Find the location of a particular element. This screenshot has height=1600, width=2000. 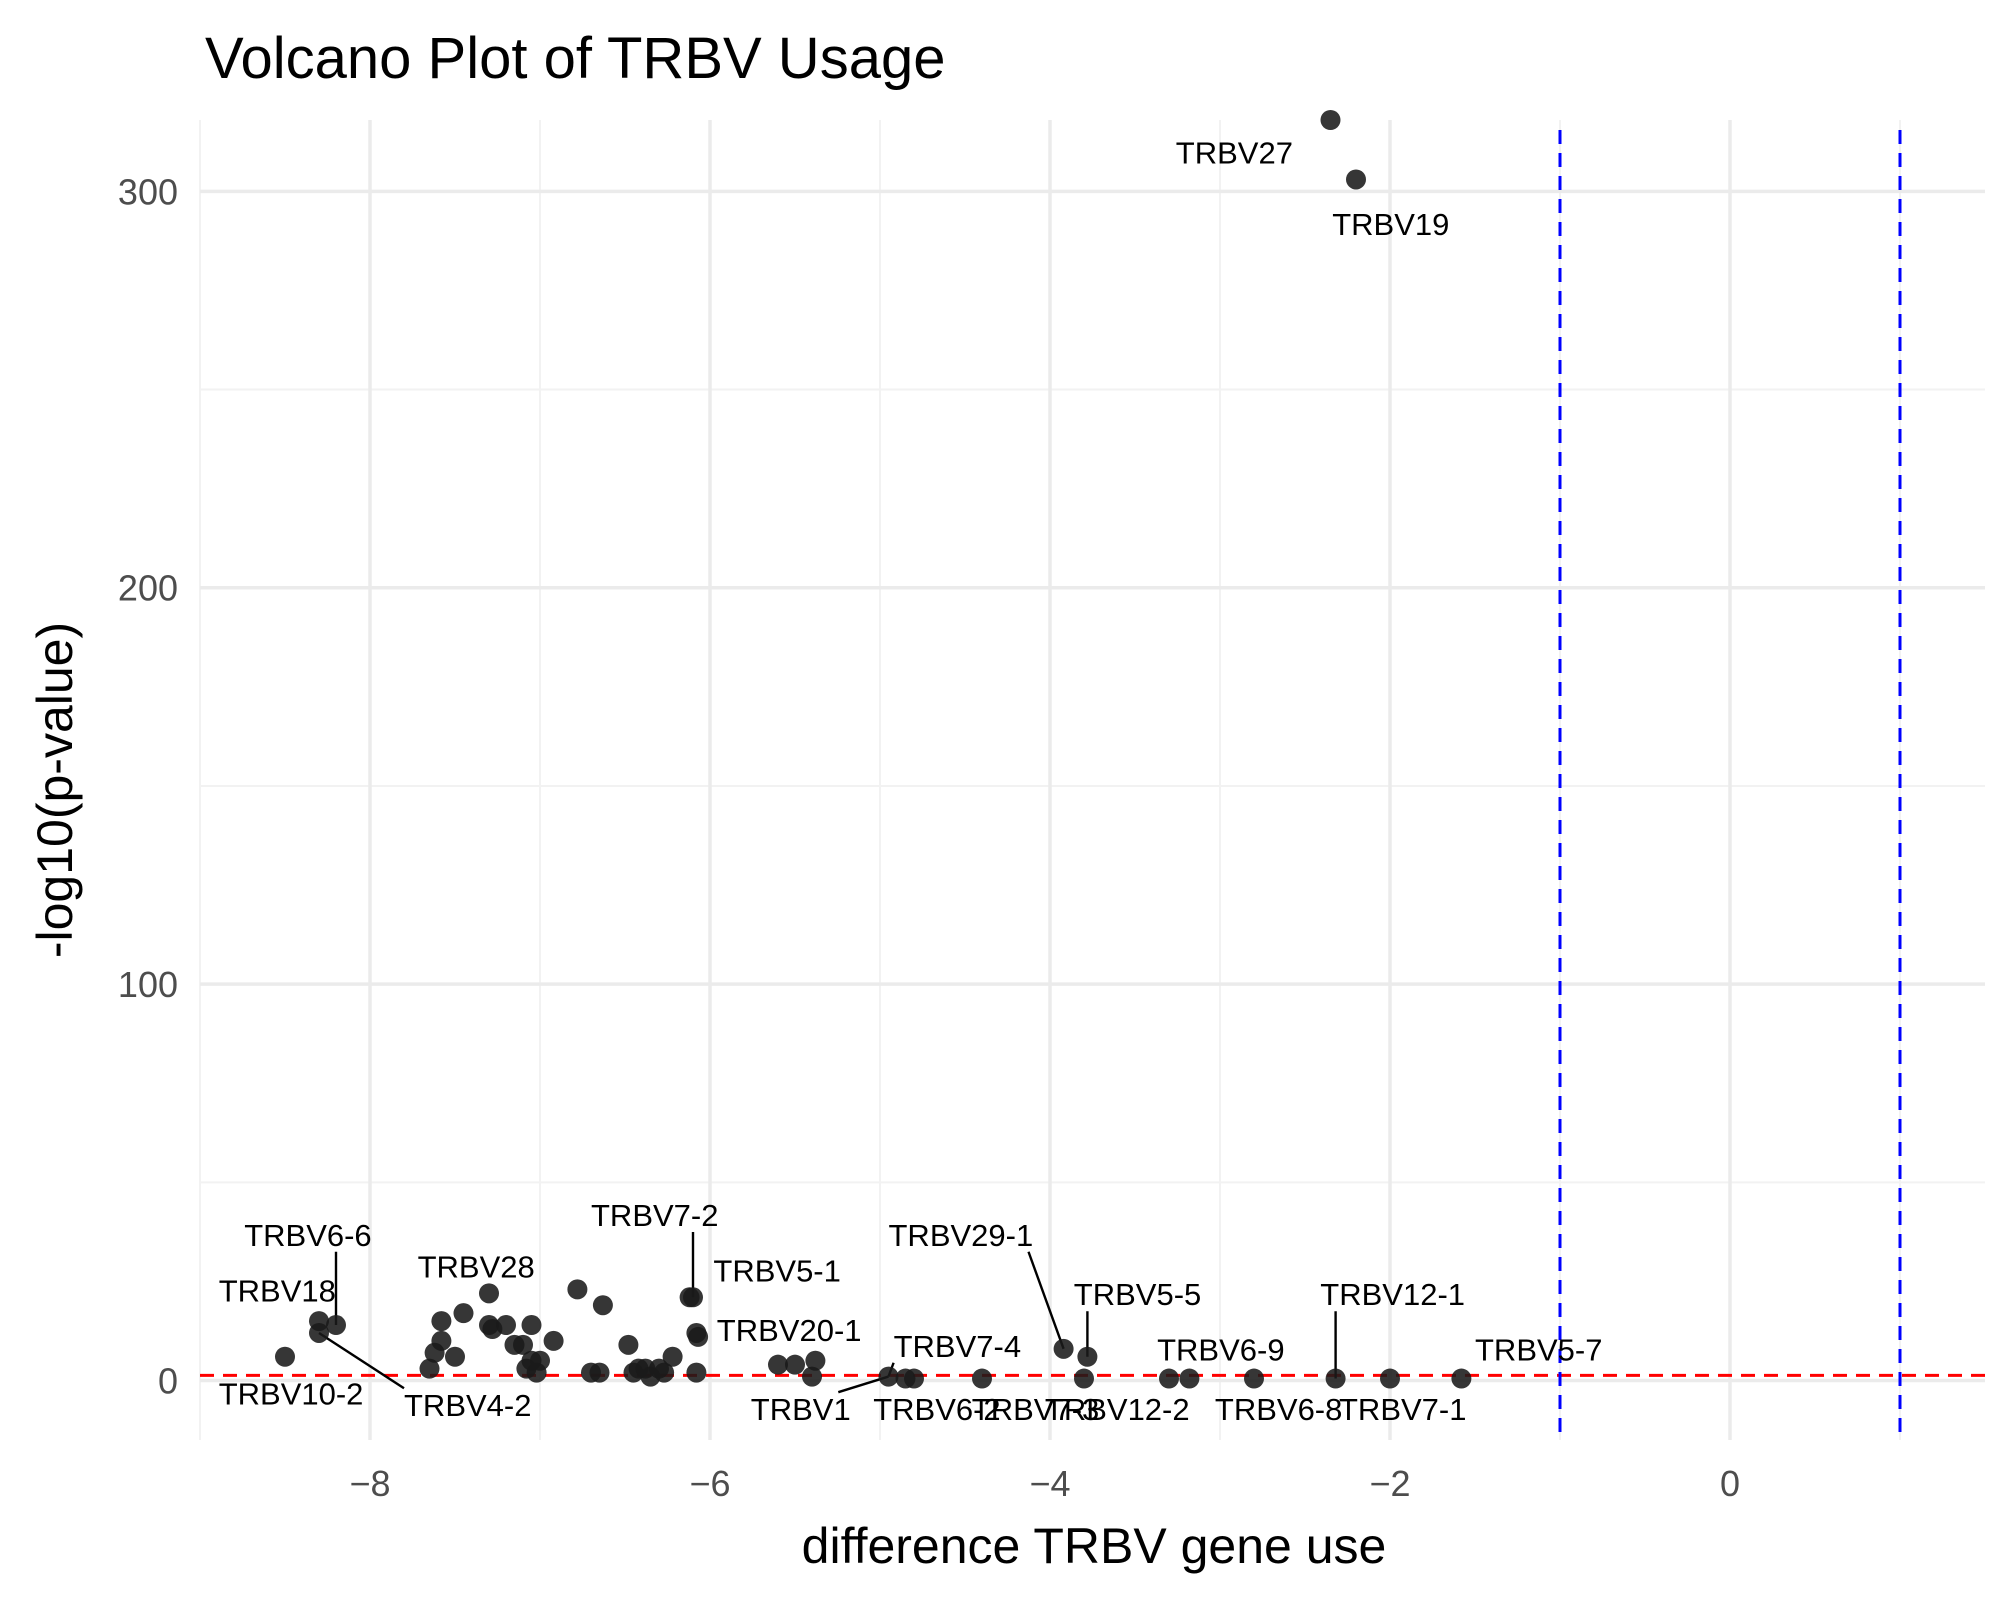

x-tick-label: −8 is located at coordinates (369, 1483).